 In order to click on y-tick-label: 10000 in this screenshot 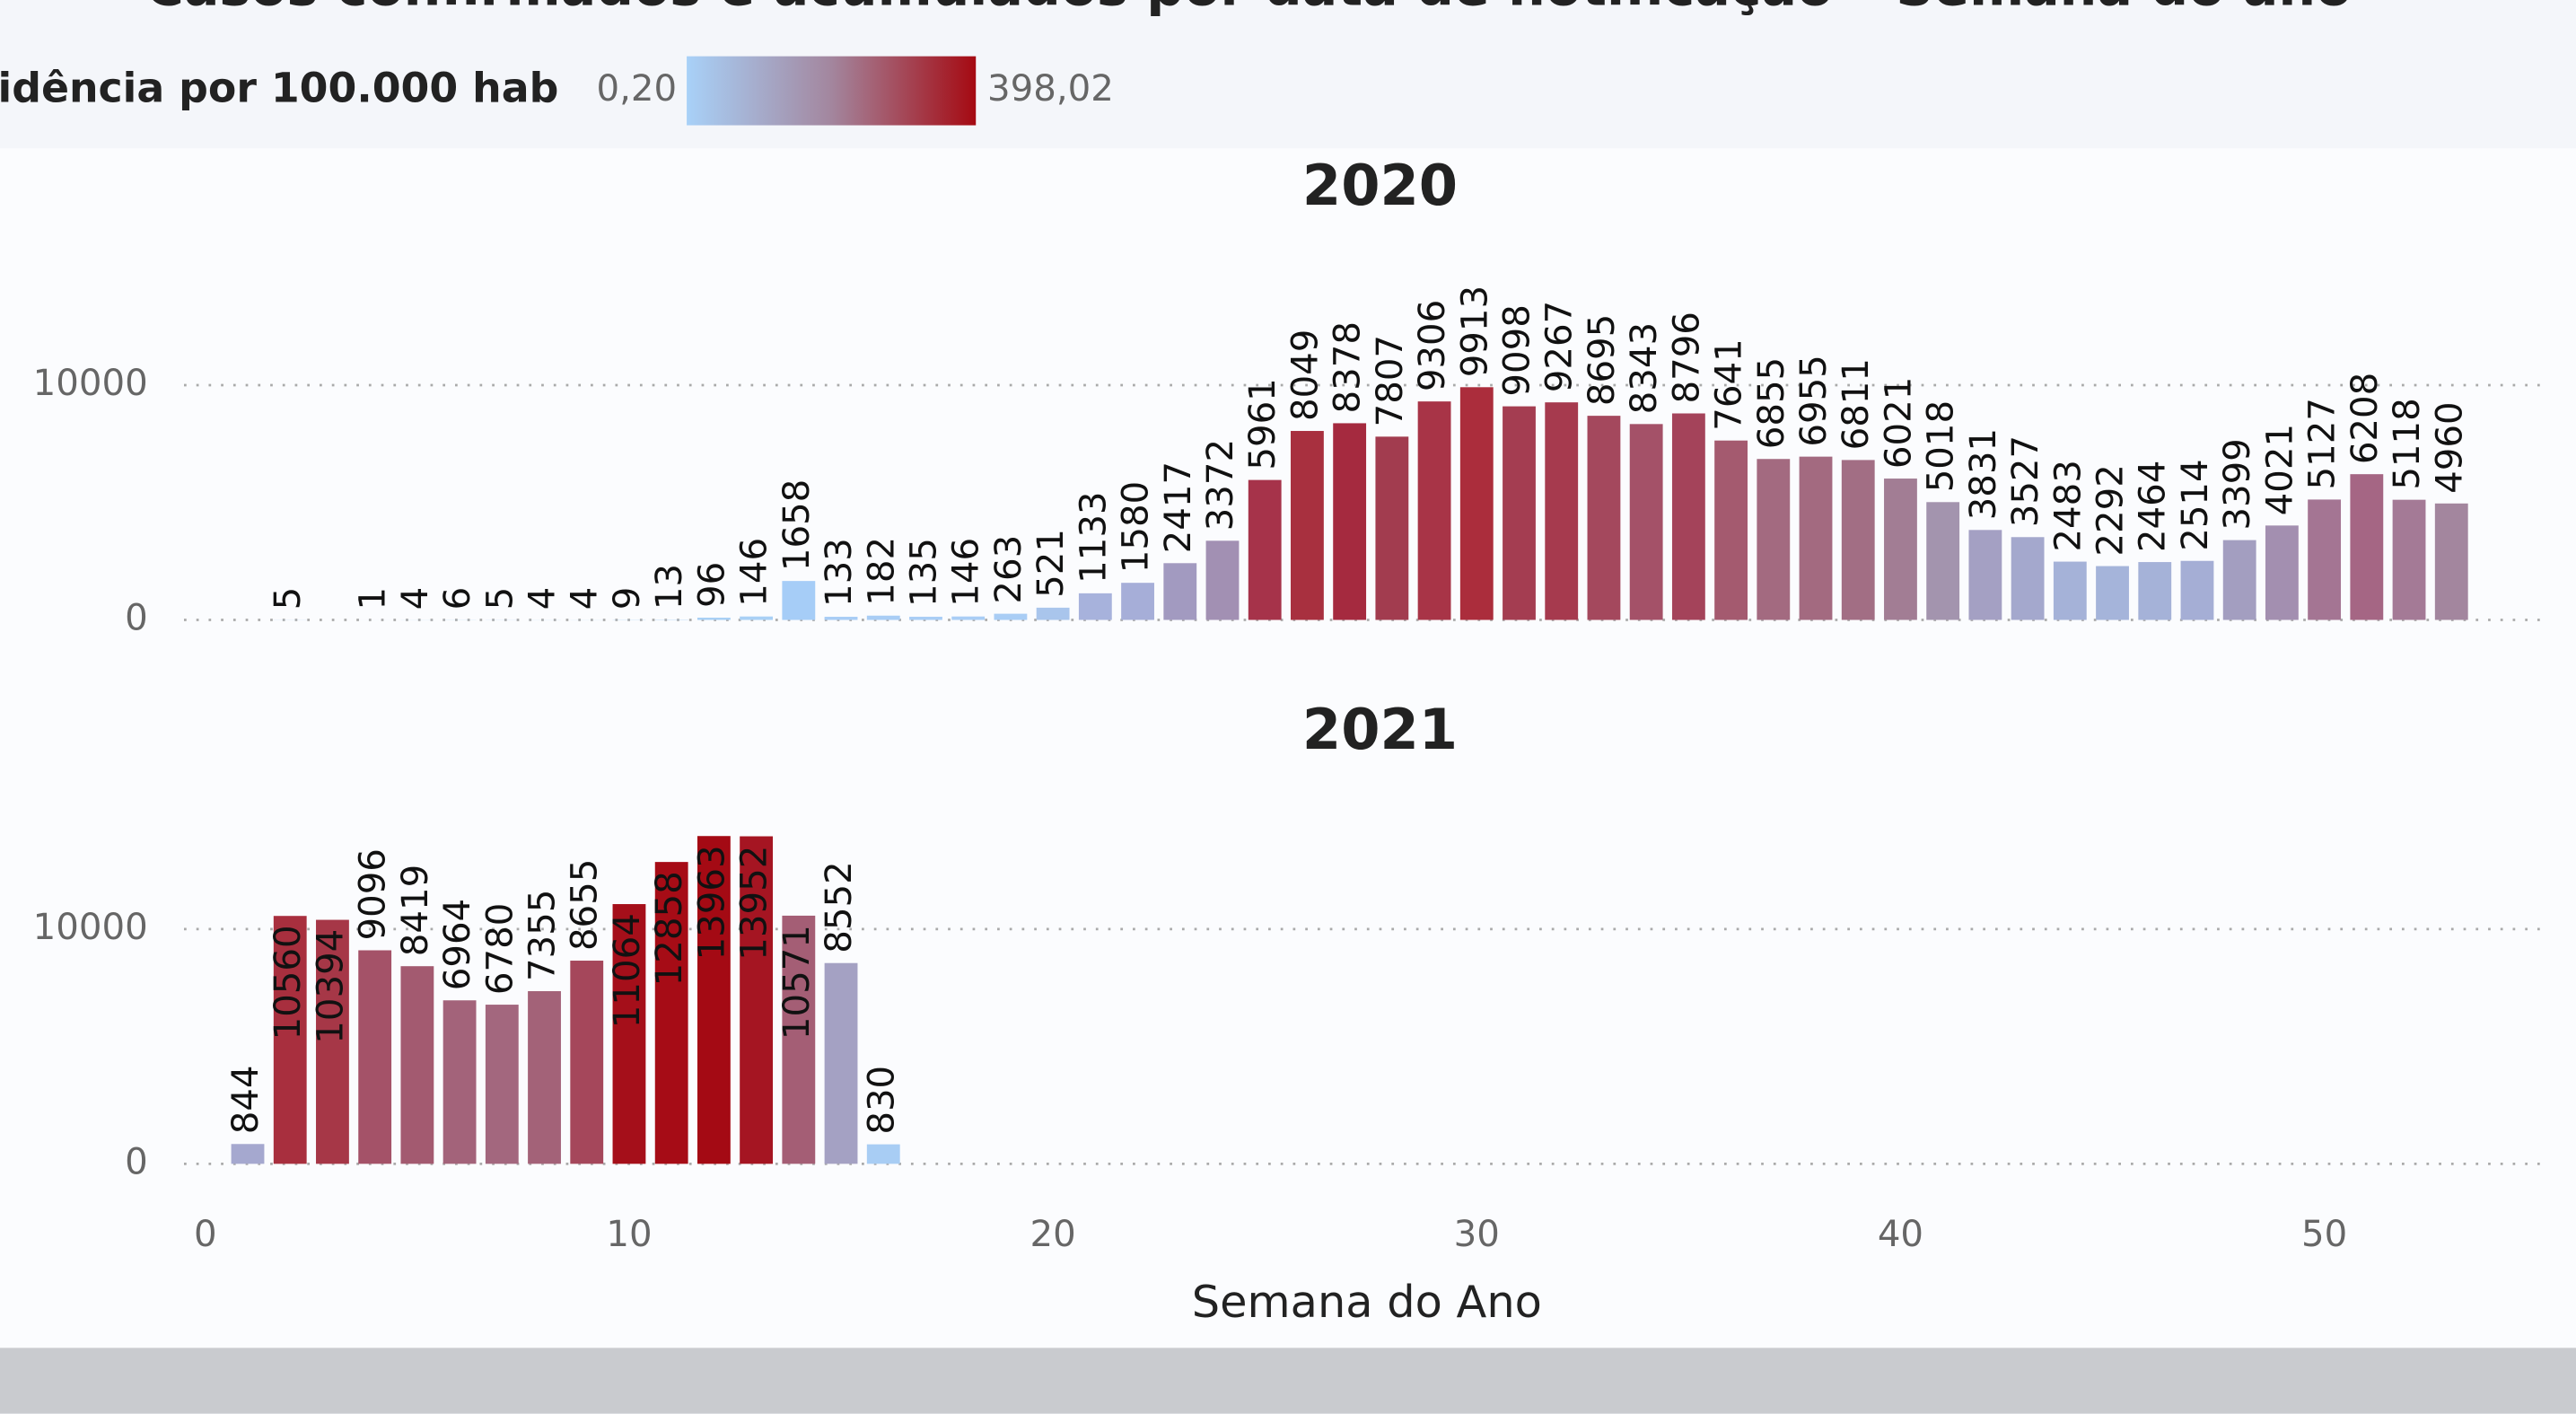, I will do `click(90, 383)`.